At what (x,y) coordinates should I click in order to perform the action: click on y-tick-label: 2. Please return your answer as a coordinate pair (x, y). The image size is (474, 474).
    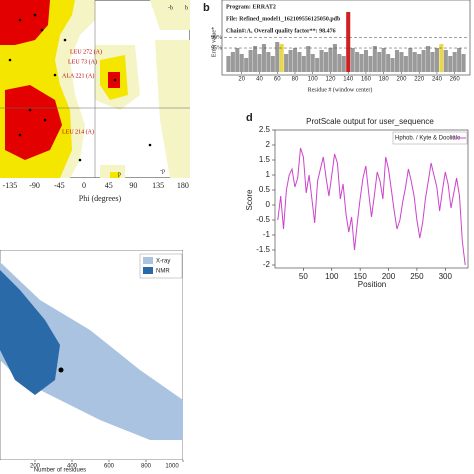
    Looking at the image, I should click on (268, 144).